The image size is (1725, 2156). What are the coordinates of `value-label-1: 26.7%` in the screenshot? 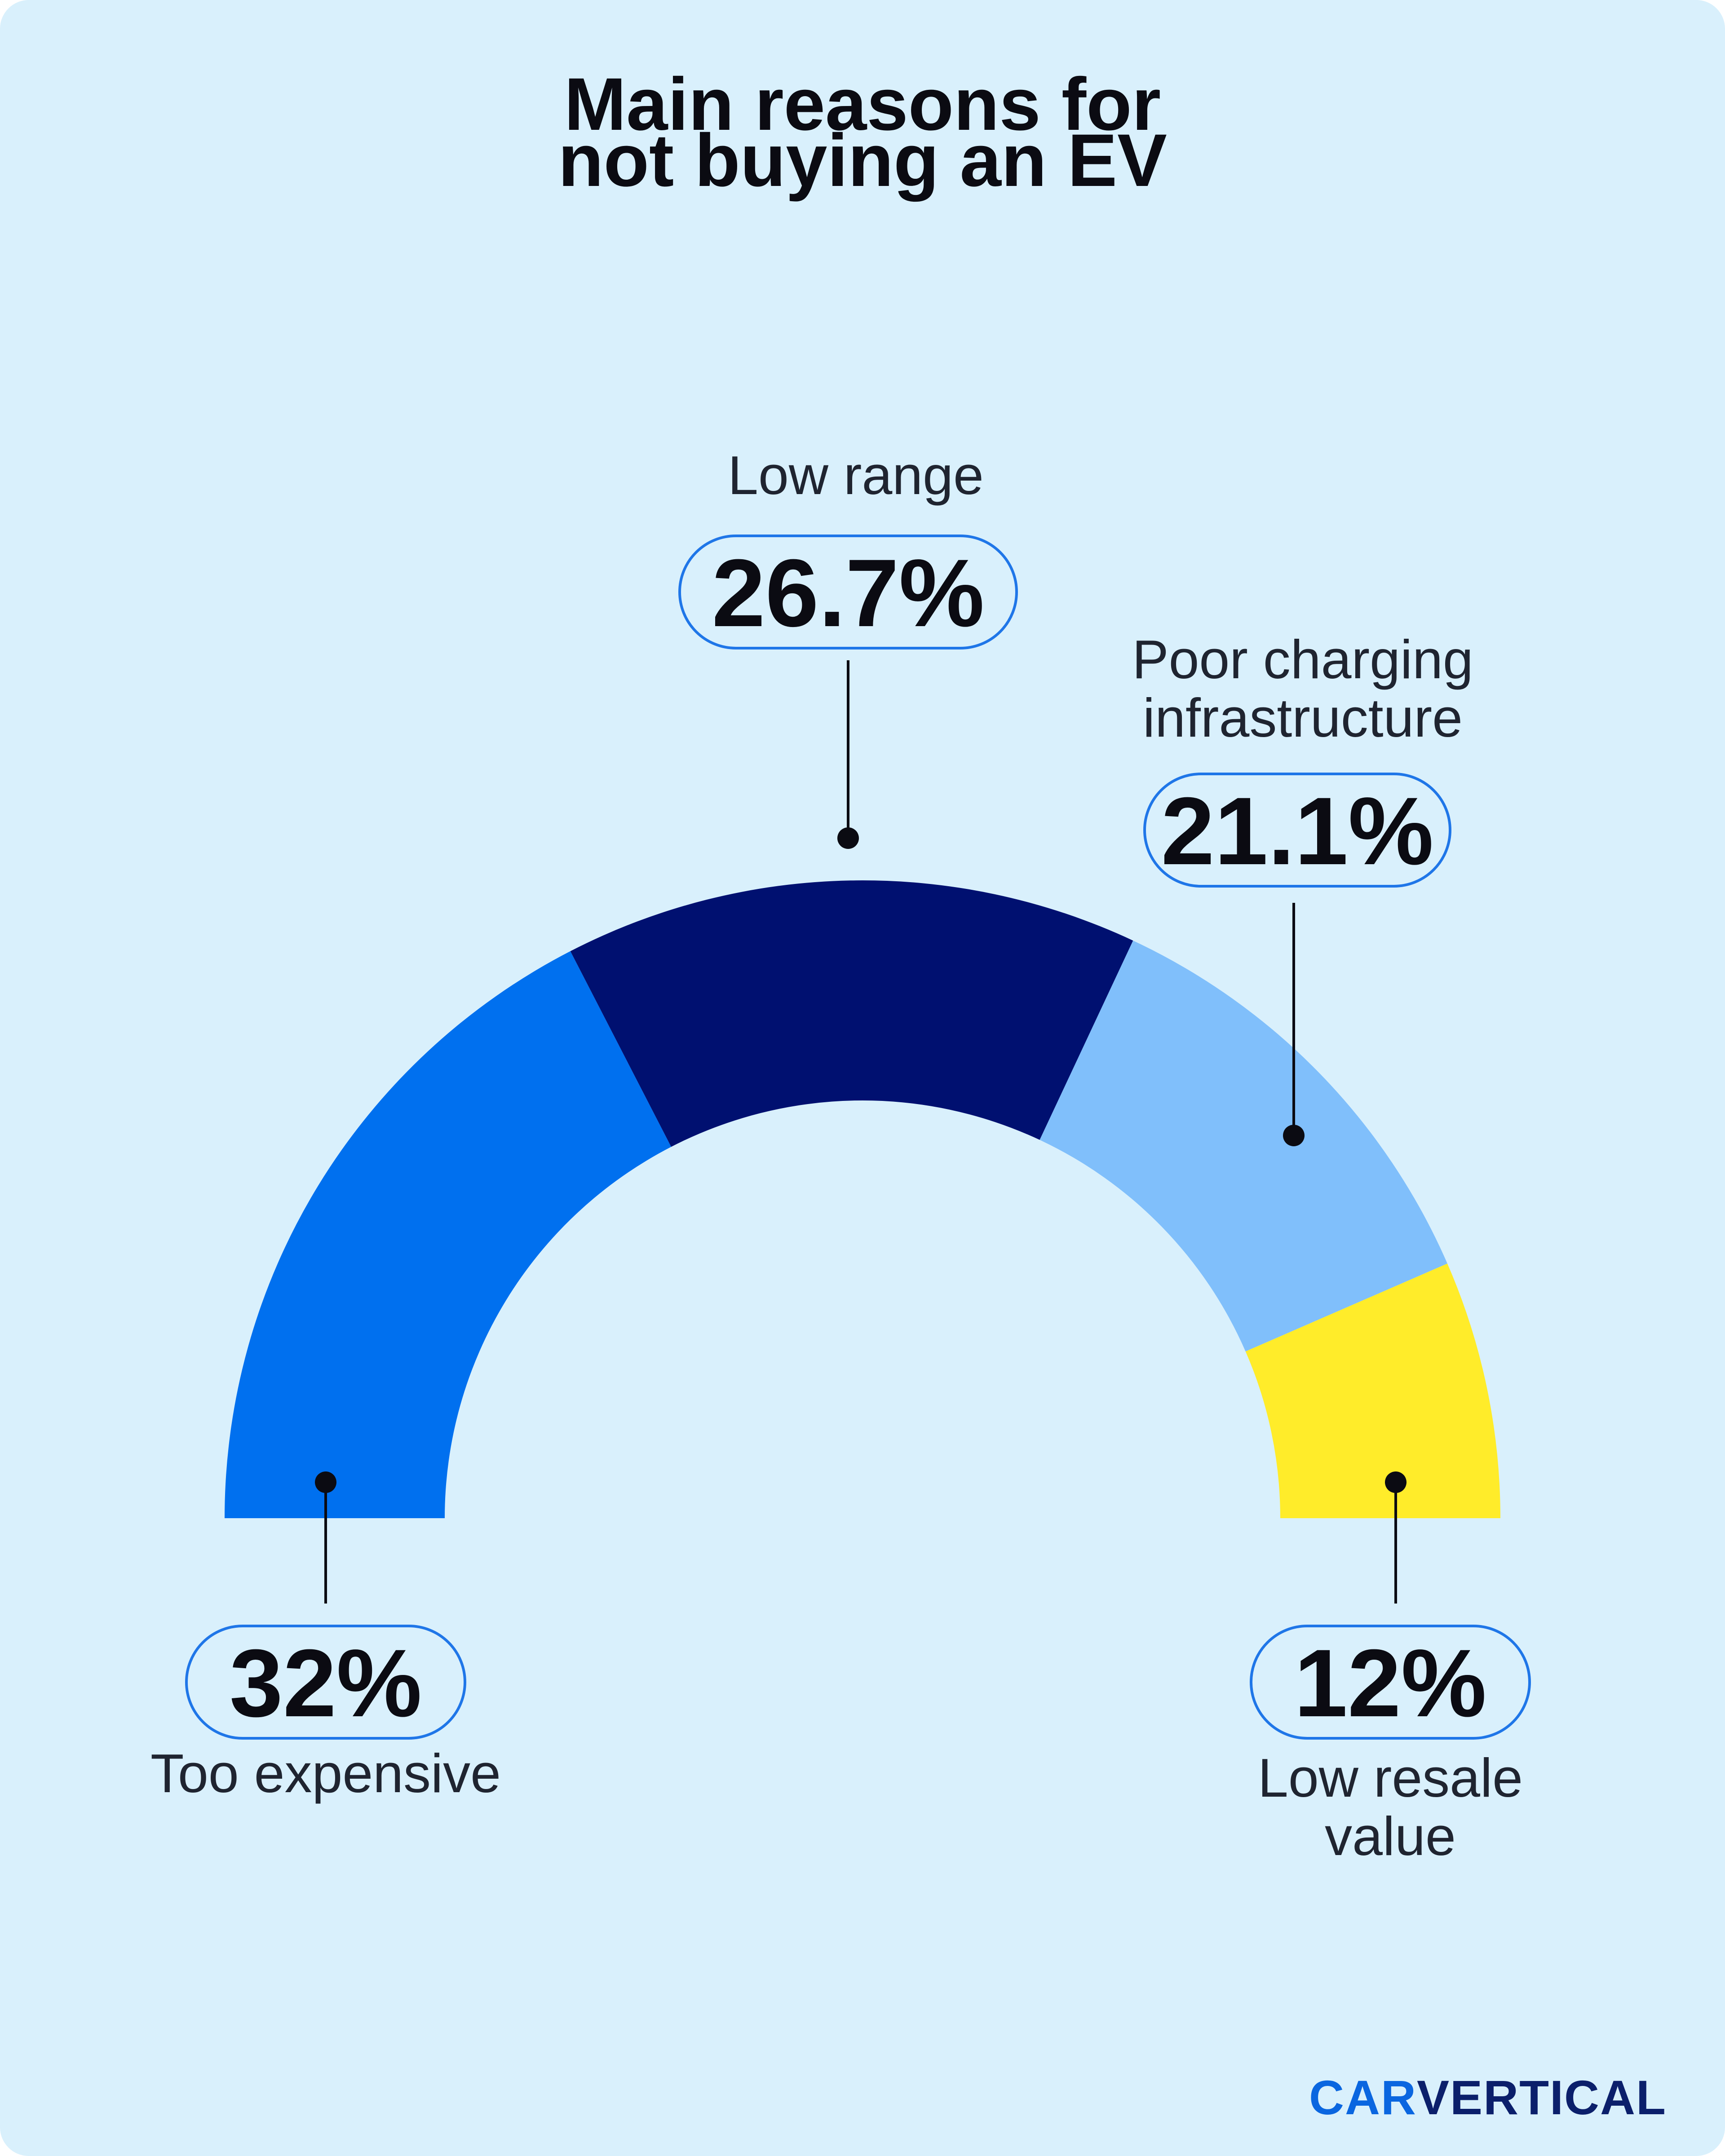 It's located at (848, 593).